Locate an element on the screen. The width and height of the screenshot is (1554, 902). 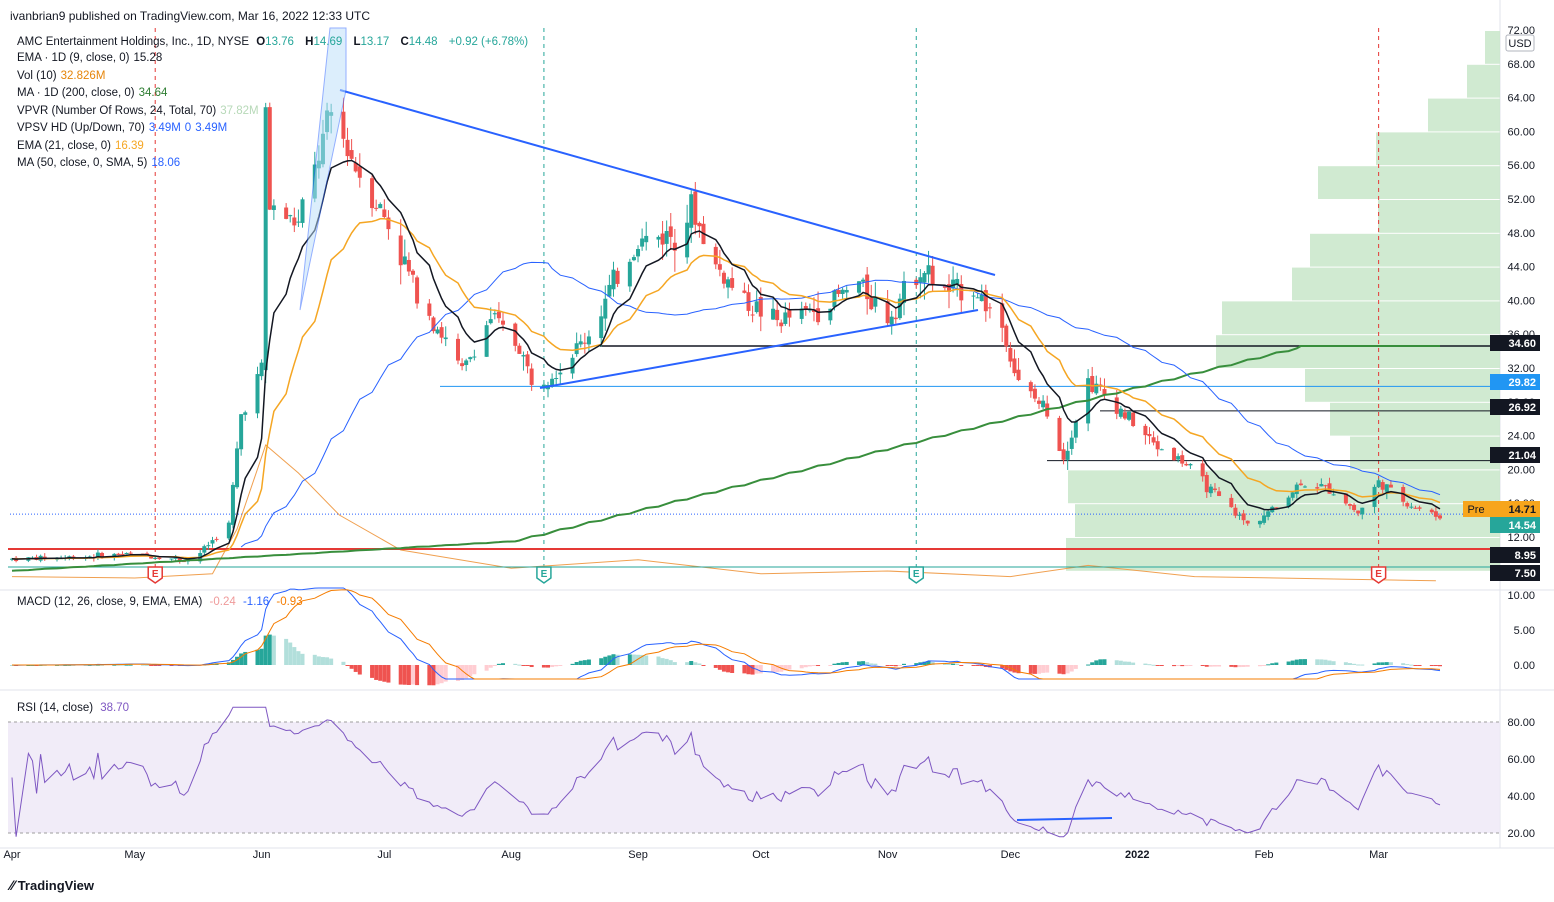
price-badge-label: 8.95 is located at coordinates (1525, 556).